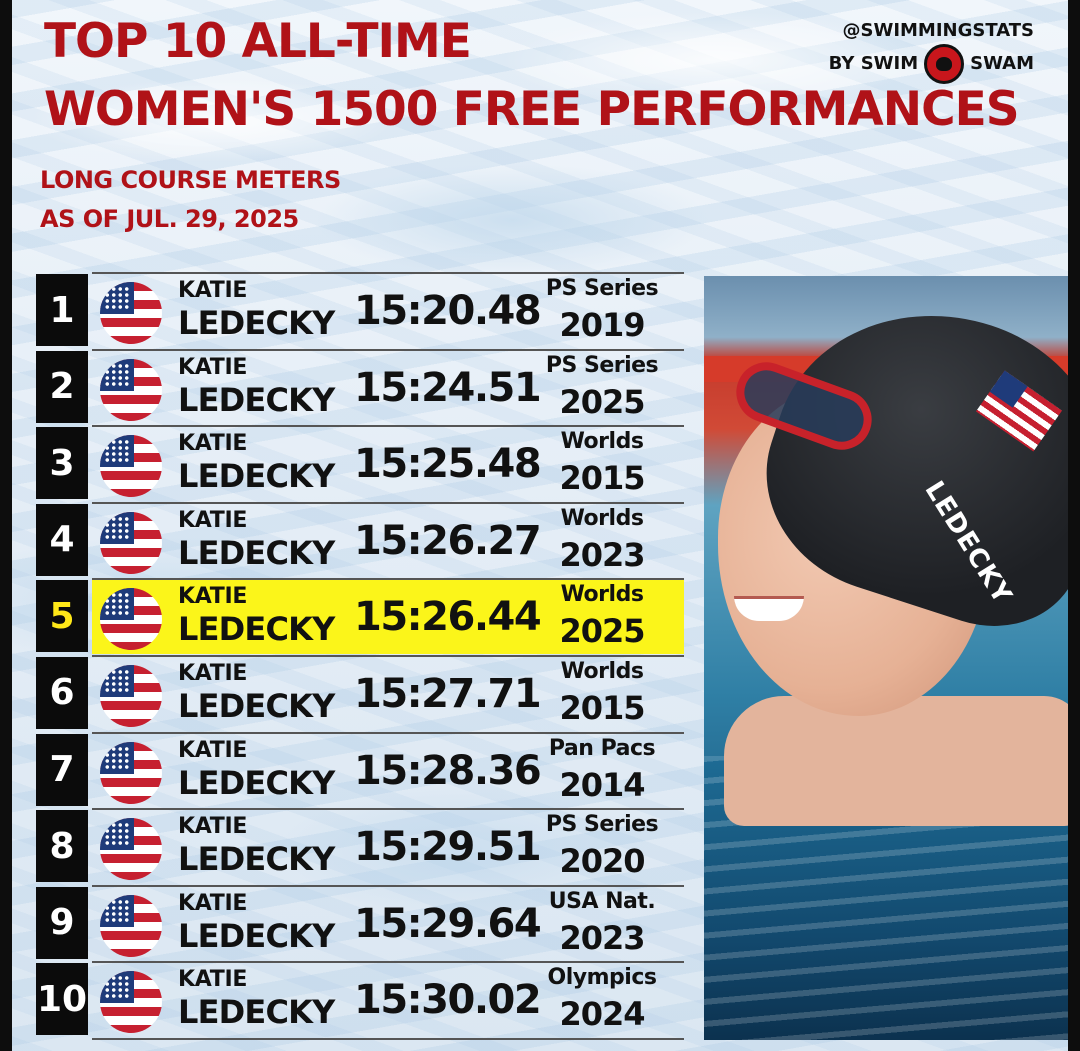 The height and width of the screenshot is (1051, 1080). Describe the element at coordinates (448, 311) in the screenshot. I see `swim-time: 15:20.48` at that location.